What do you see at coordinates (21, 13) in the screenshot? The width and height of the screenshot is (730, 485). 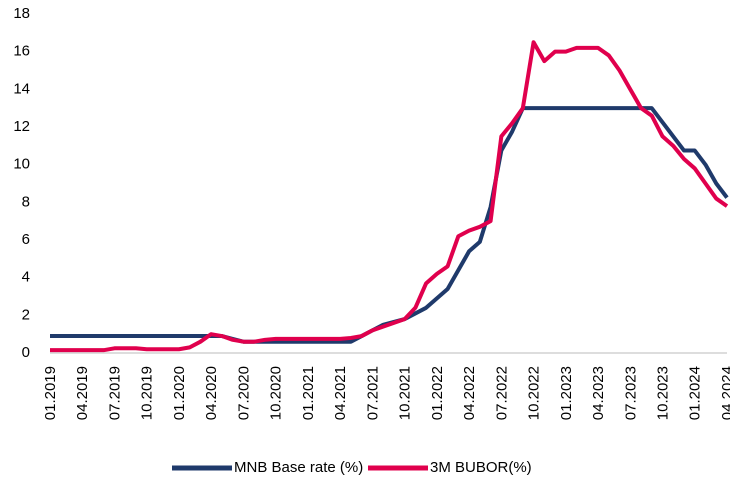 I see `y-tick-label: 18` at bounding box center [21, 13].